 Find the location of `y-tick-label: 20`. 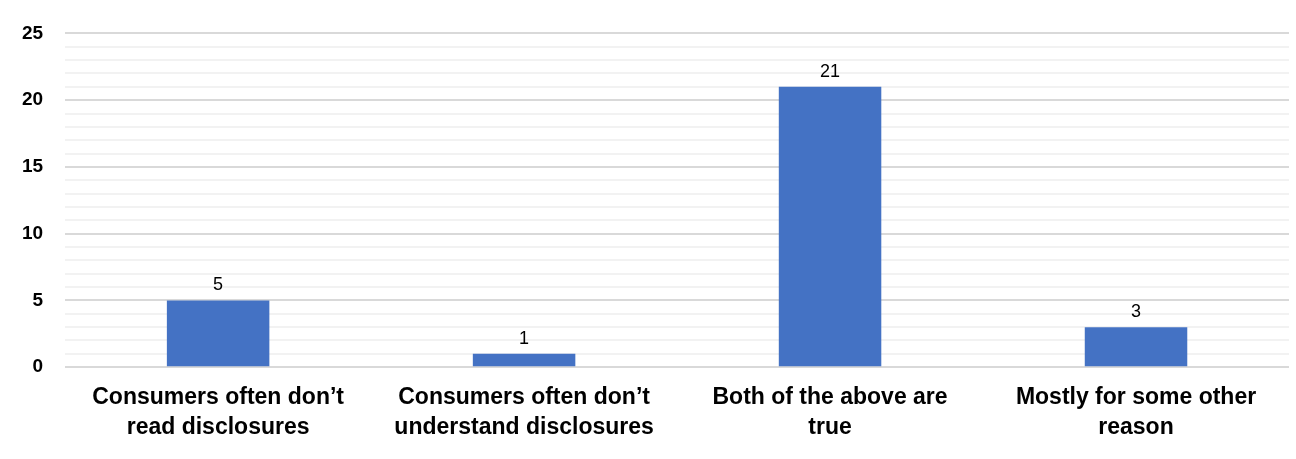

y-tick-label: 20 is located at coordinates (32, 99).